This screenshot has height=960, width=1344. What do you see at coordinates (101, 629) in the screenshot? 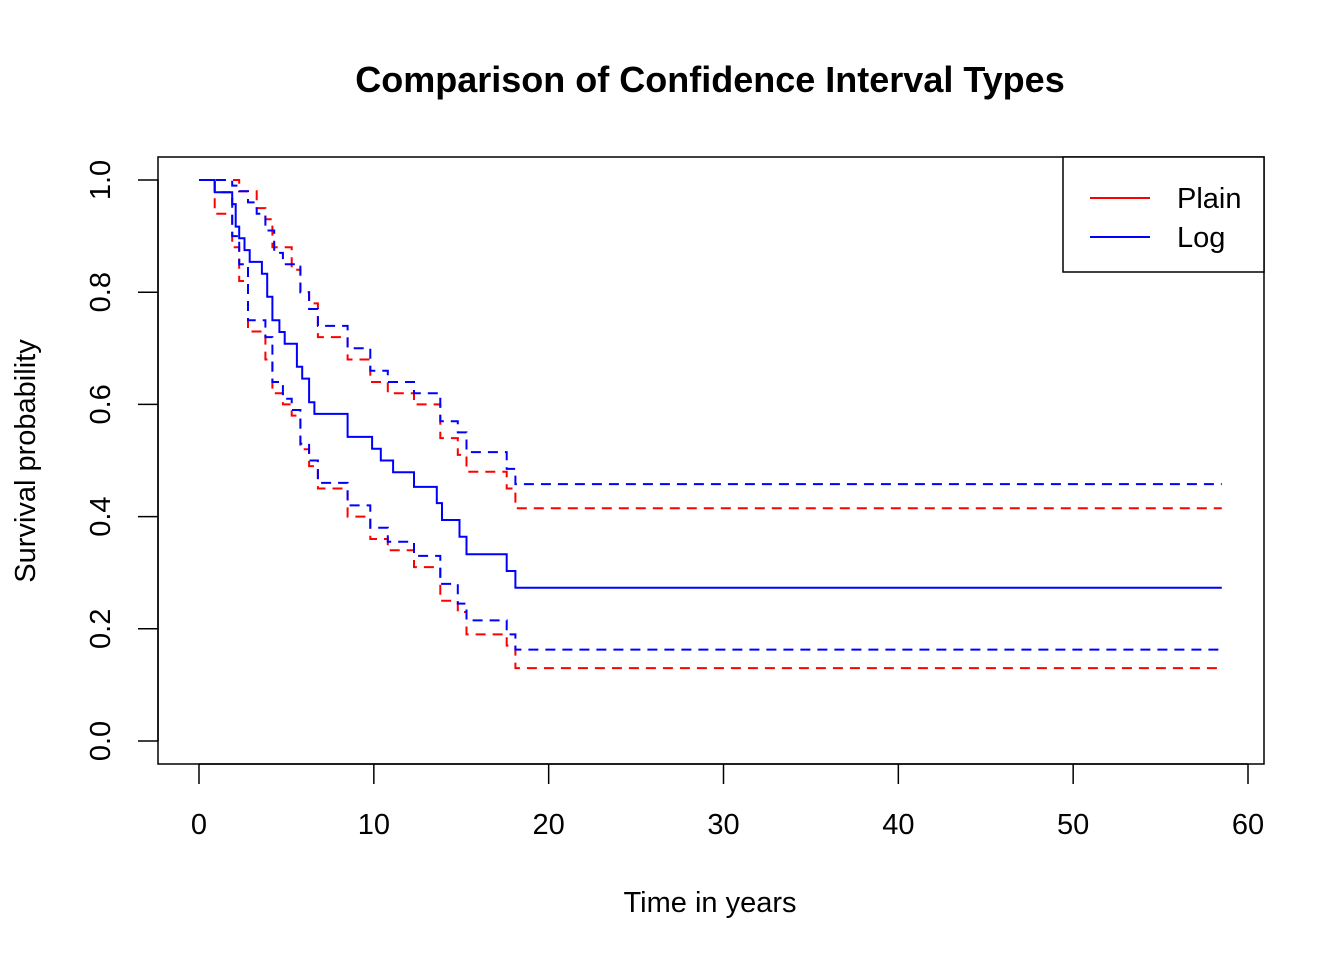
I see `y-tick-label: 0.2` at bounding box center [101, 629].